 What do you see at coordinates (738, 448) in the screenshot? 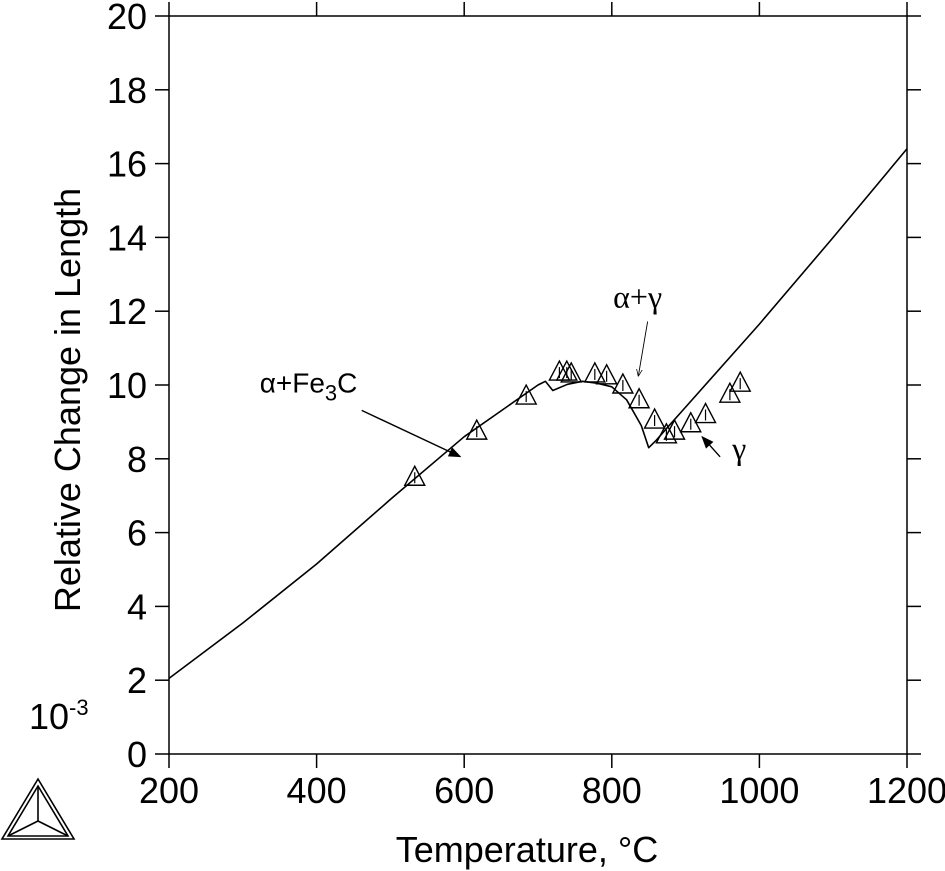
I see `annotation-gamma: γ` at bounding box center [738, 448].